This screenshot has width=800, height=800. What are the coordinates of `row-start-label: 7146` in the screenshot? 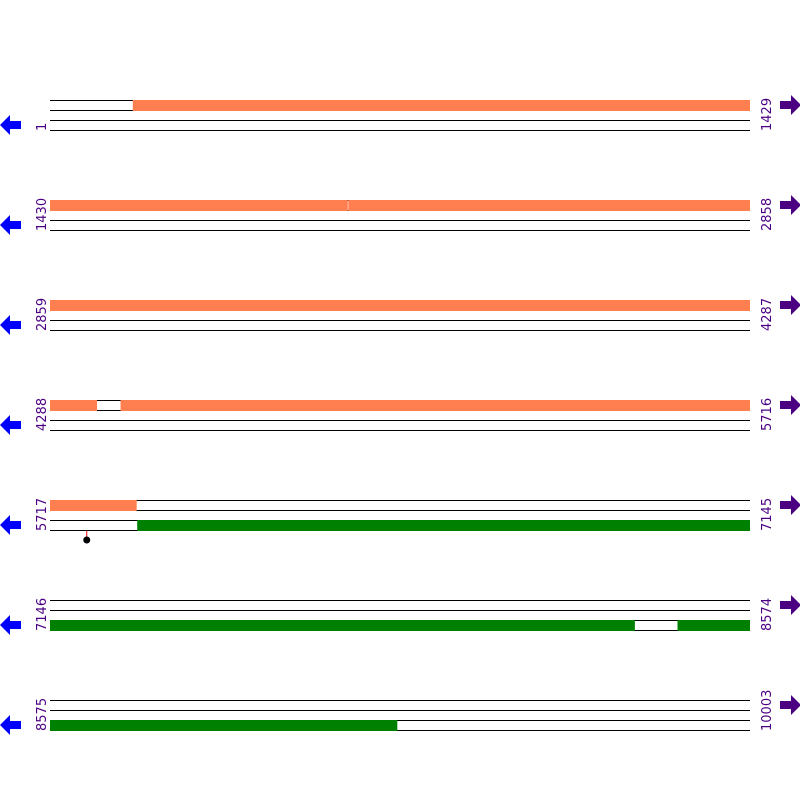 It's located at (42, 614).